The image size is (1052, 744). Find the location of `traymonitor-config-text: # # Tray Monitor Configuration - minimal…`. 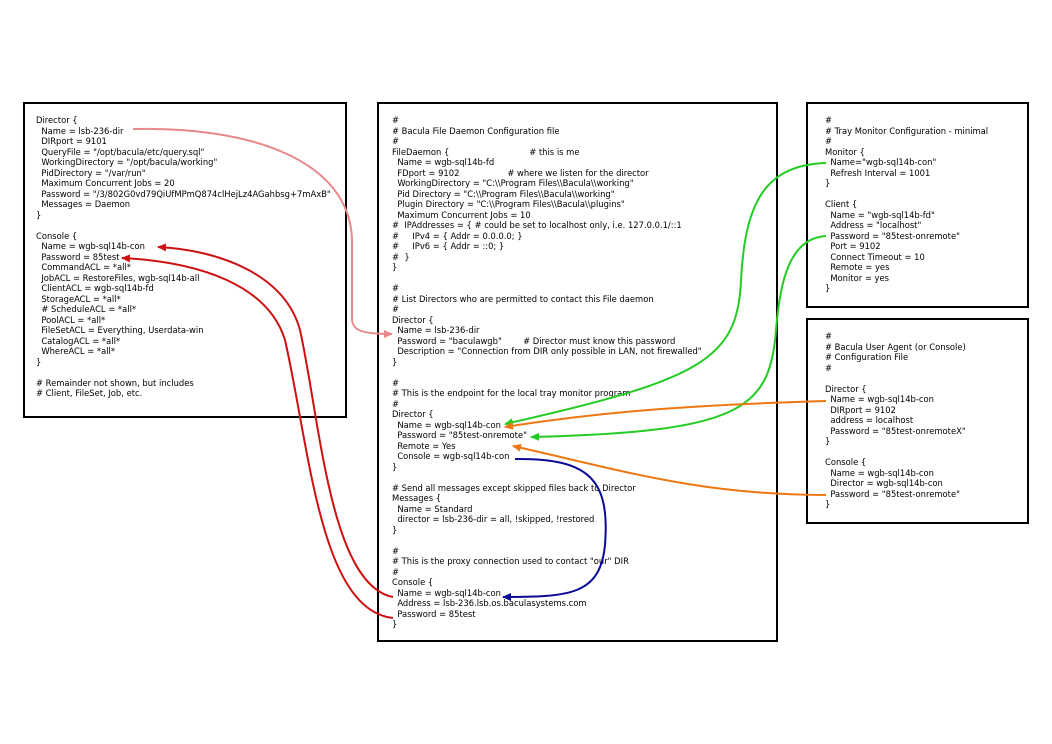

traymonitor-config-text: # # Tray Monitor Configuration - minimal… is located at coordinates (907, 204).